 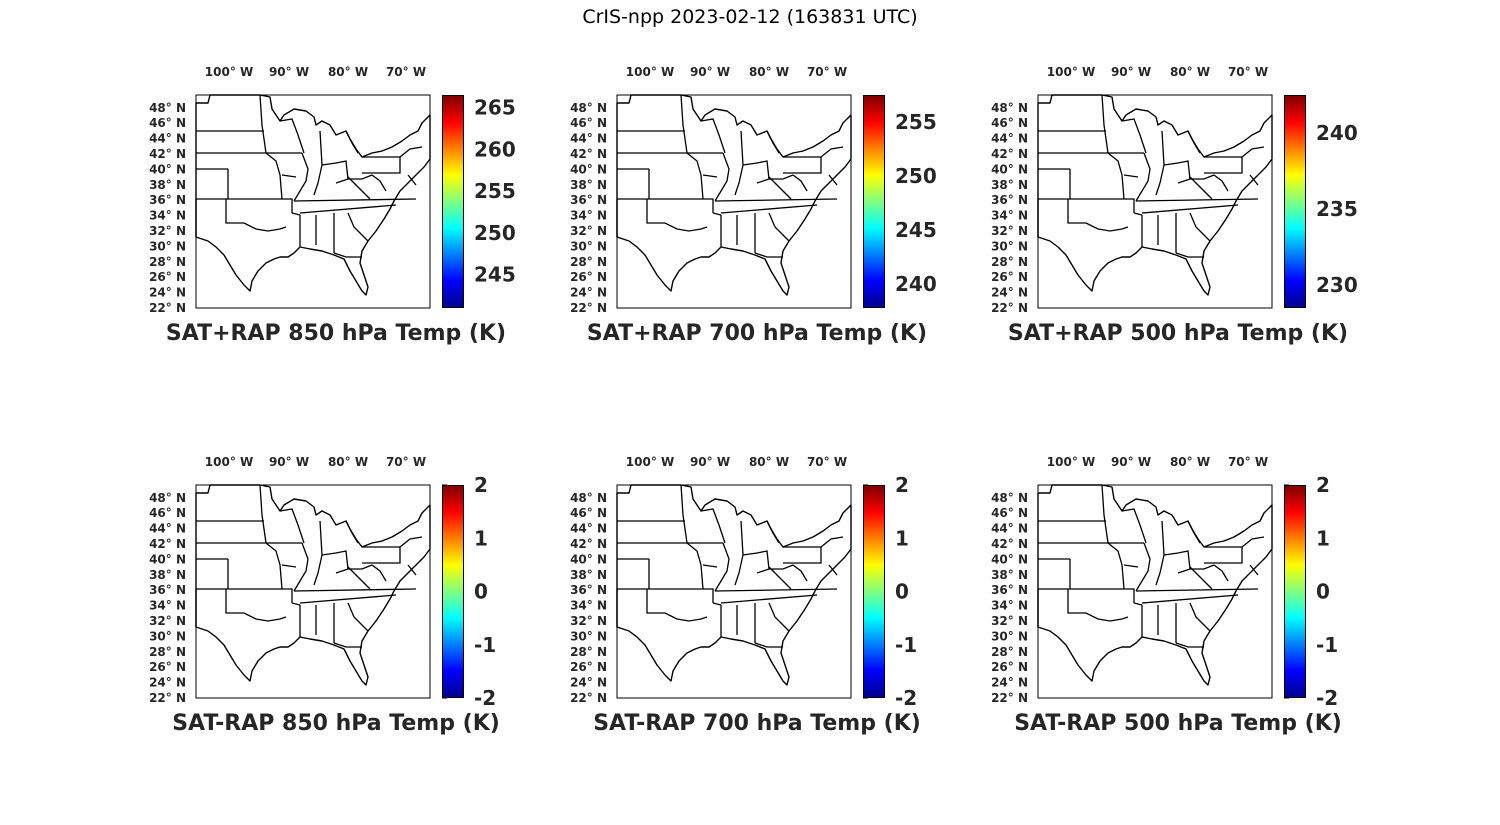 I want to click on panel-title: SAT-RAP 700 hPa Temp (K), so click(x=757, y=723).